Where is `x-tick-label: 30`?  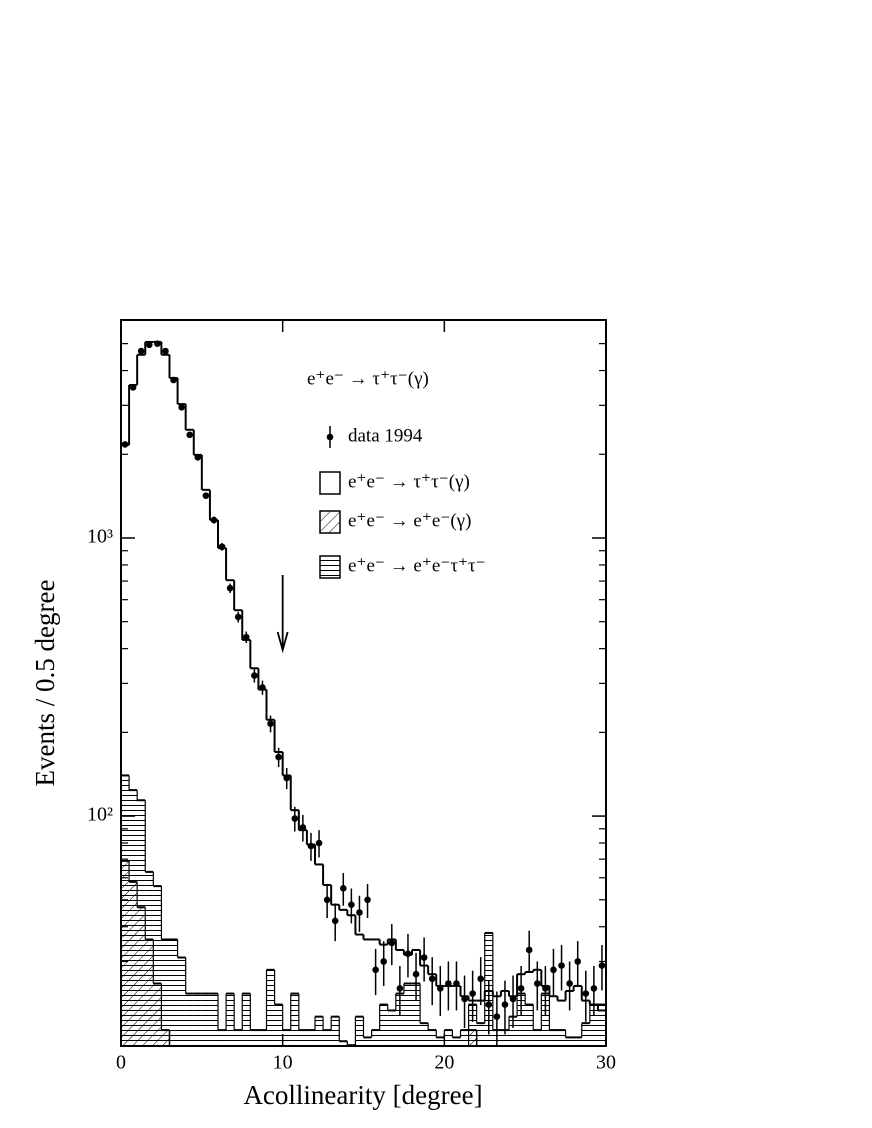 x-tick-label: 30 is located at coordinates (606, 1063).